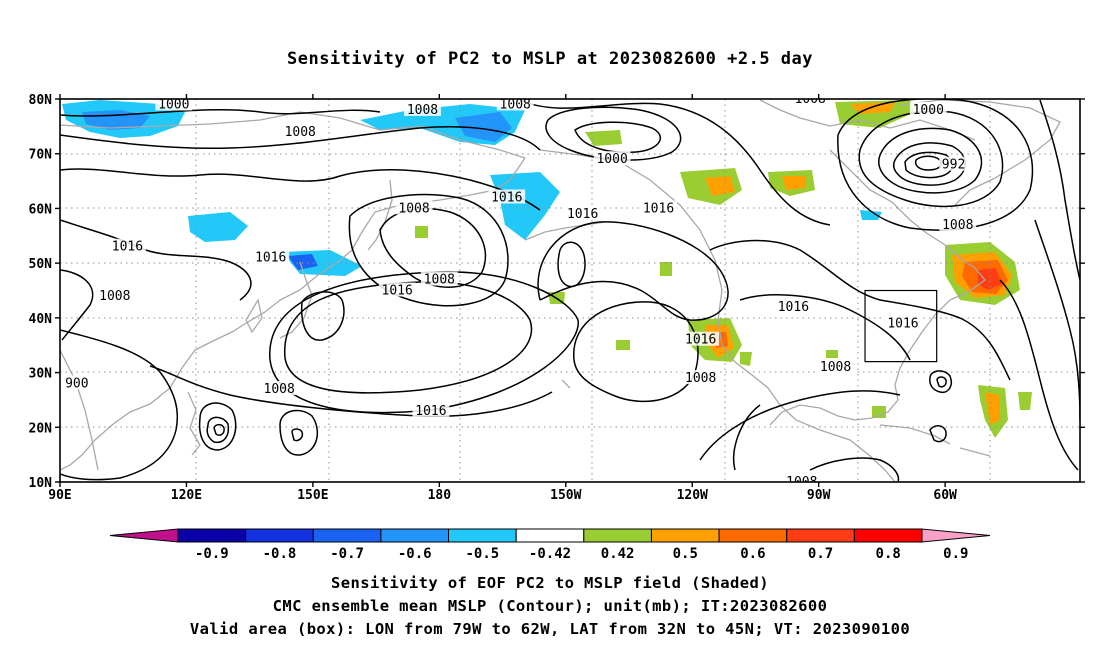  I want to click on colorbar-label: -0.8, so click(280, 554).